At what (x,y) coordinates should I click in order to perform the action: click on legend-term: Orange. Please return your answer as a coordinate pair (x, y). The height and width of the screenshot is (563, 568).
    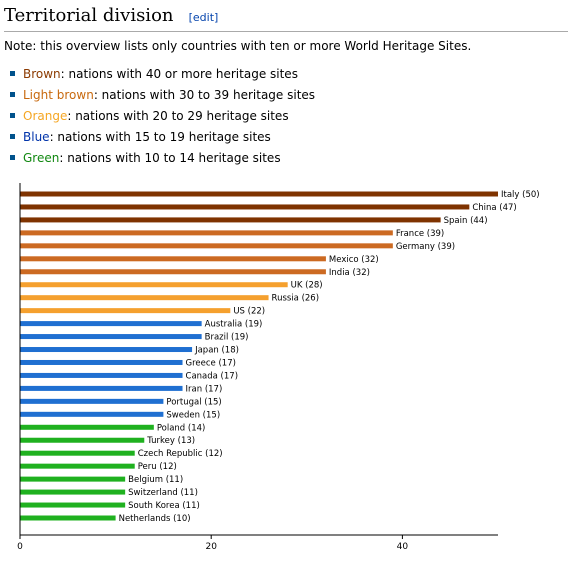
    Looking at the image, I should click on (45, 116).